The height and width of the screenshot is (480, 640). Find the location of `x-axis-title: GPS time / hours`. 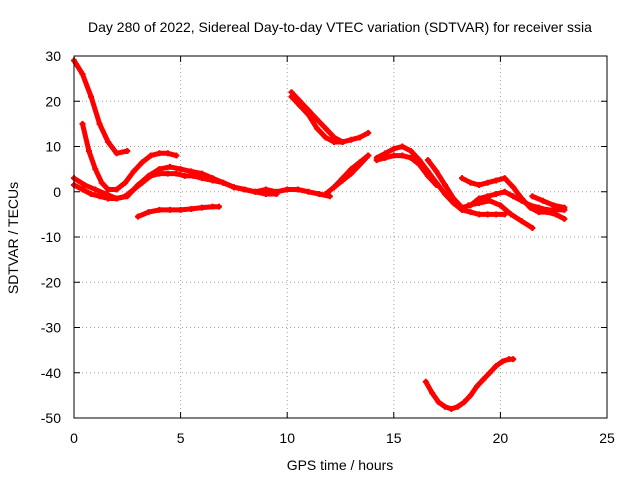

x-axis-title: GPS time / hours is located at coordinates (340, 465).